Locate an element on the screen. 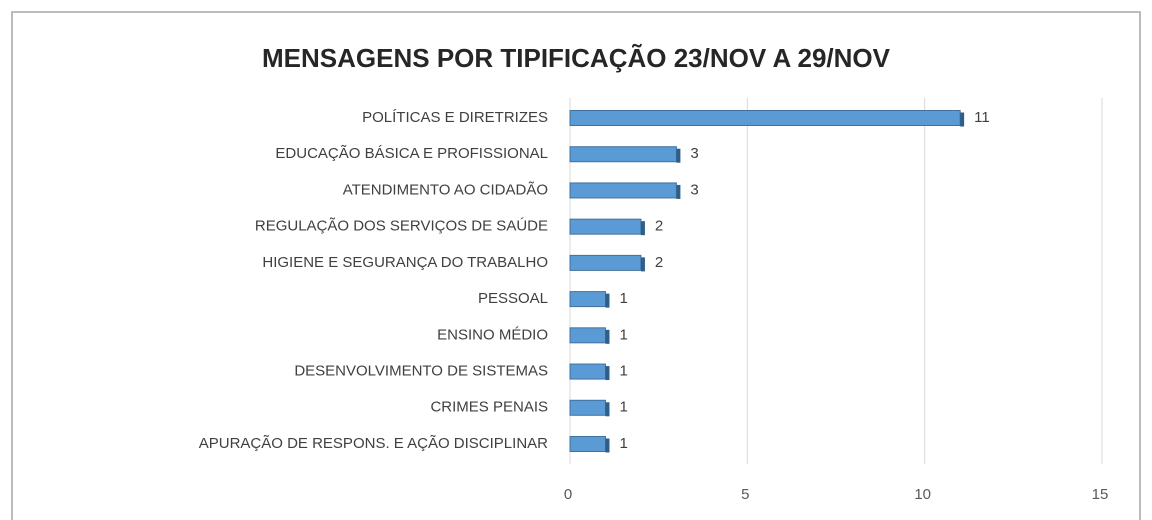 This screenshot has width=1152, height=520. category-label: APURAÇÃO DE RESPONS. E AÇÃO DISCIPLINAR is located at coordinates (373, 443).